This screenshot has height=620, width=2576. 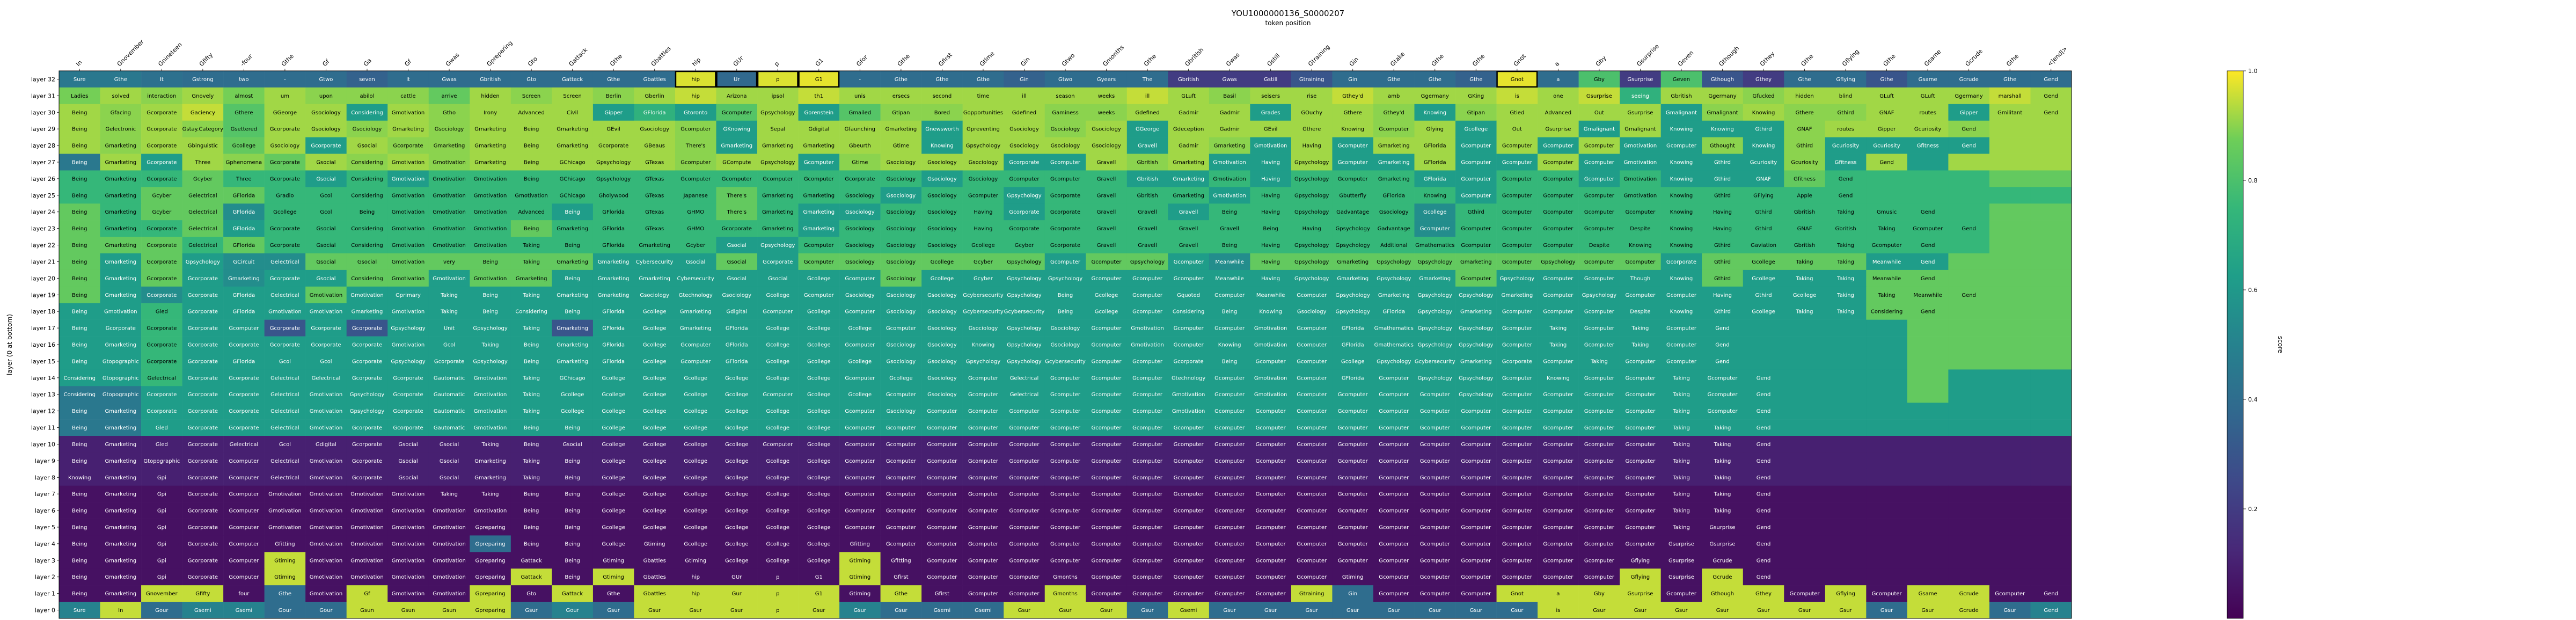 What do you see at coordinates (1804, 212) in the screenshot?
I see `cell-label: Gbritish` at bounding box center [1804, 212].